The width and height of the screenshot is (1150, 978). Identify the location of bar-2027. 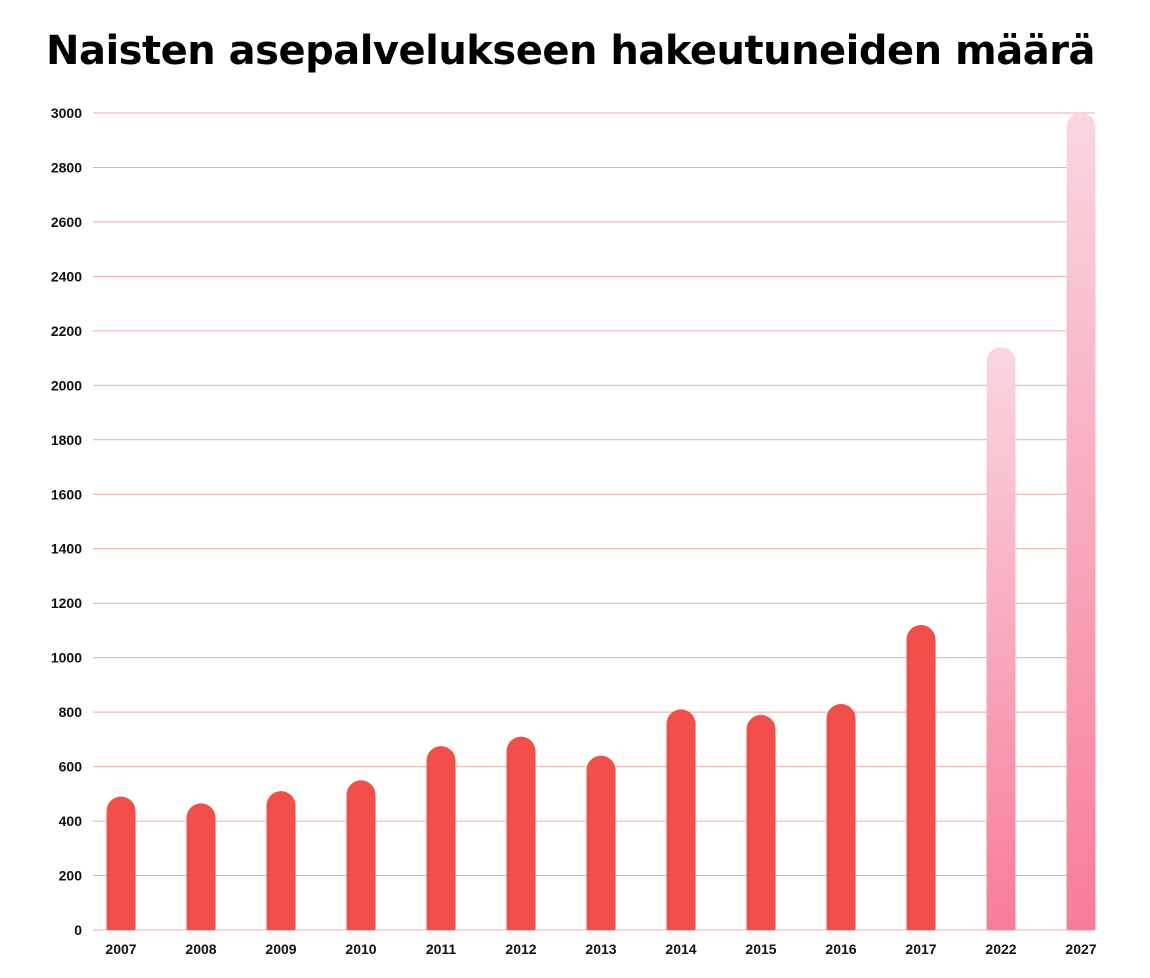
(1081, 521).